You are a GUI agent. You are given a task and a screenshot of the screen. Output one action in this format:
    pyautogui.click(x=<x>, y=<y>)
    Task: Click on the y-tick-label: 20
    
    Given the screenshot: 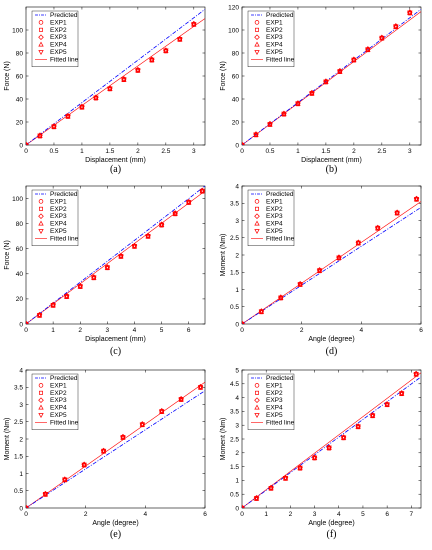 What is the action you would take?
    pyautogui.click(x=20, y=299)
    